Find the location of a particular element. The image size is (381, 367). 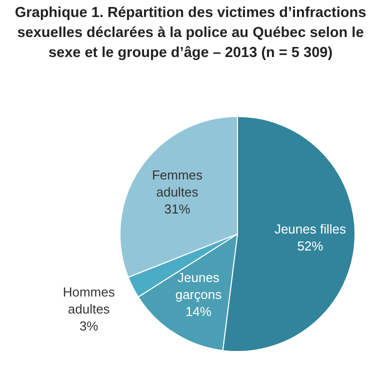

slice-label: Jeunes filles is located at coordinates (310, 229).